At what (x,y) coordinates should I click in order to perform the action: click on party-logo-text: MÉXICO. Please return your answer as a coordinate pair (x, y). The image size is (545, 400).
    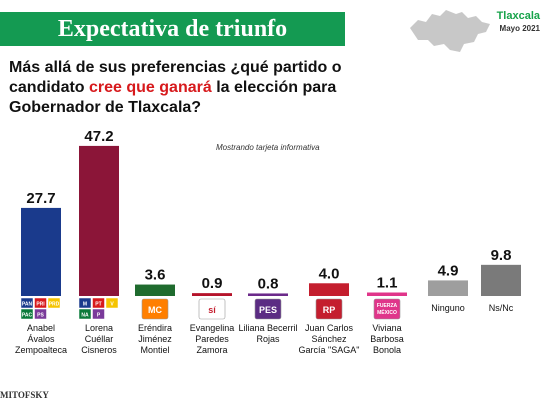
    Looking at the image, I should click on (387, 312).